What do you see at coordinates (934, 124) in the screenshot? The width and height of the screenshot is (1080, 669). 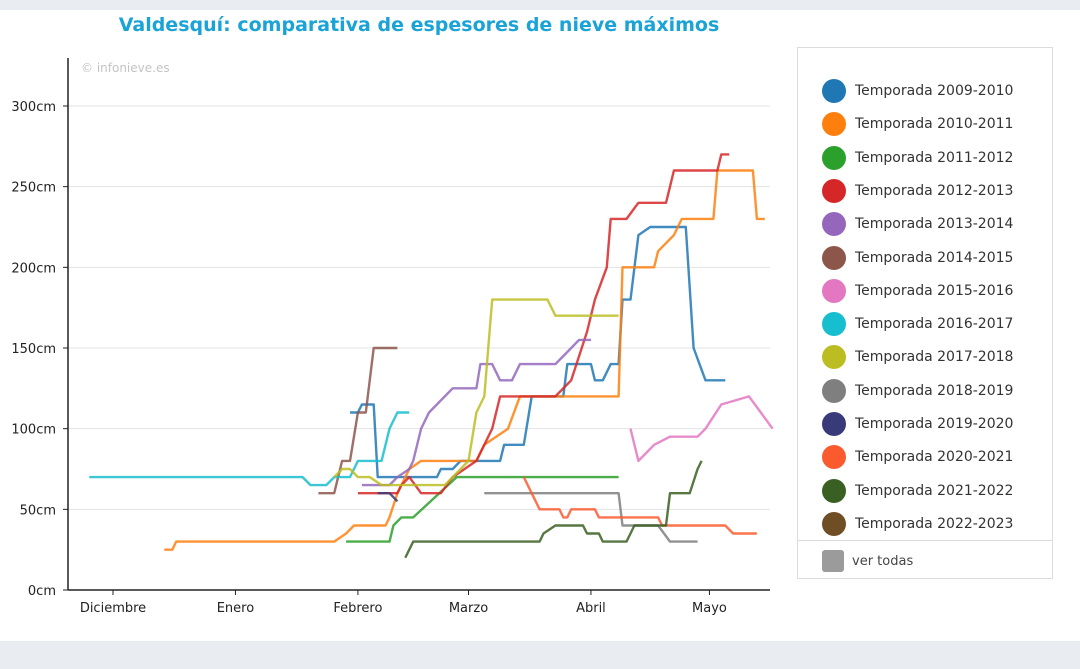 I see `legend-label: Temporada 2010-2011` at bounding box center [934, 124].